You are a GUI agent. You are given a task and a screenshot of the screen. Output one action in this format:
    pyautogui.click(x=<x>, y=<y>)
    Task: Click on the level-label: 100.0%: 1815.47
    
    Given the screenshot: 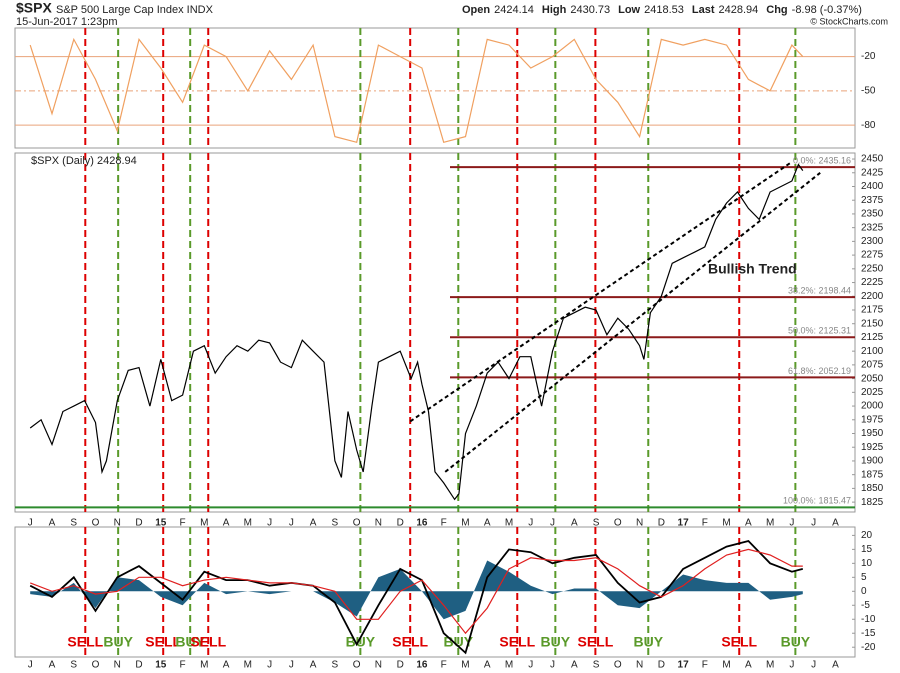 What is the action you would take?
    pyautogui.click(x=817, y=501)
    